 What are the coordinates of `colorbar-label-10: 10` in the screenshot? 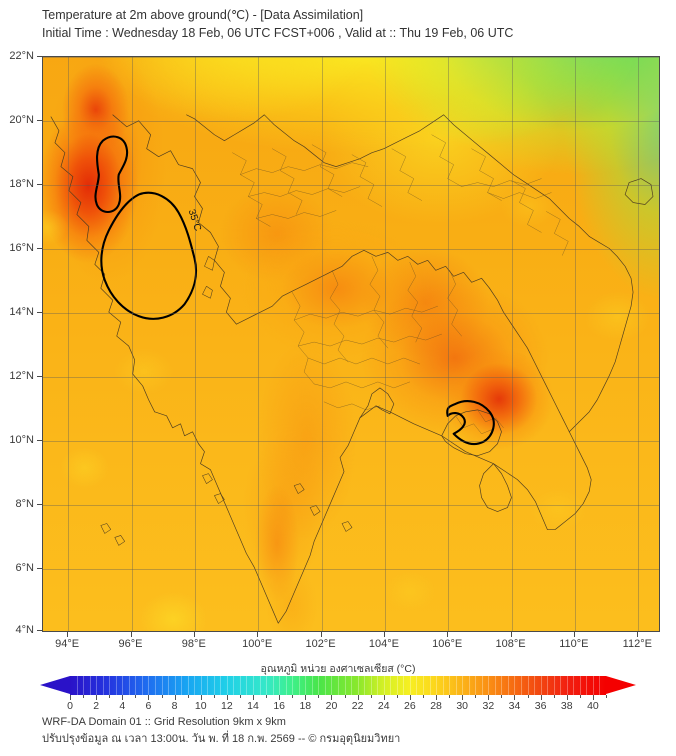 It's located at (200, 706).